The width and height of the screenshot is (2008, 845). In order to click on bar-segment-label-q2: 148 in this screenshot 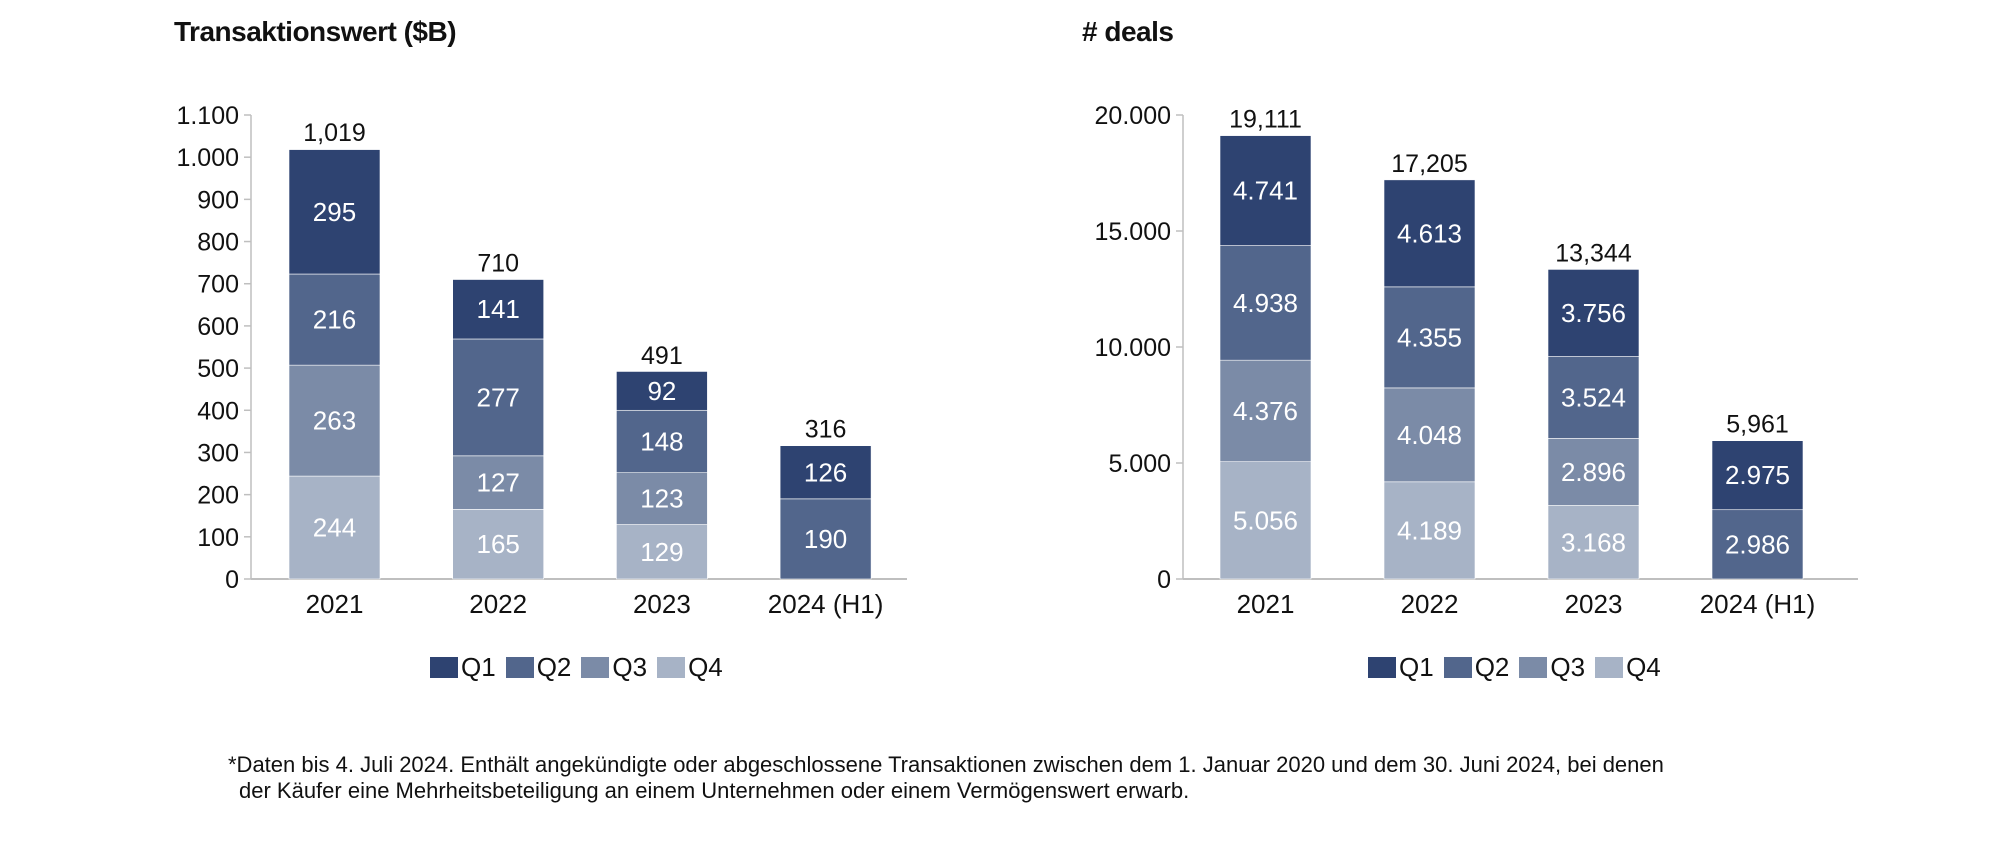, I will do `click(661, 441)`.